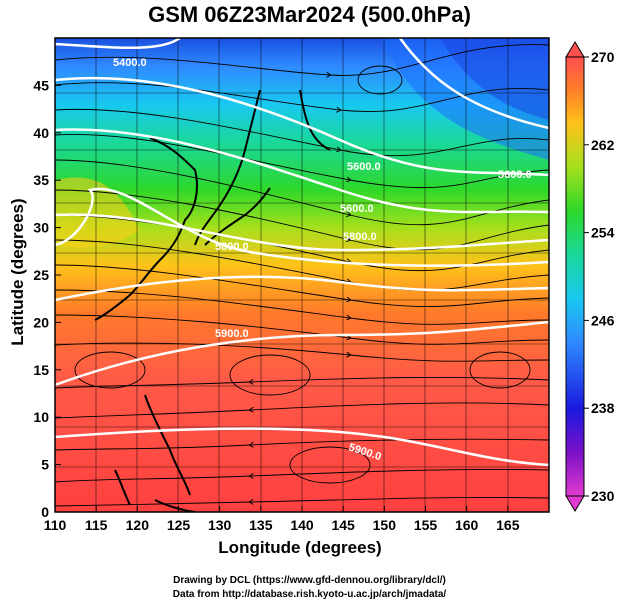 Image resolution: width=619 pixels, height=605 pixels. What do you see at coordinates (426, 525) in the screenshot?
I see `x-tick-label: 155` at bounding box center [426, 525].